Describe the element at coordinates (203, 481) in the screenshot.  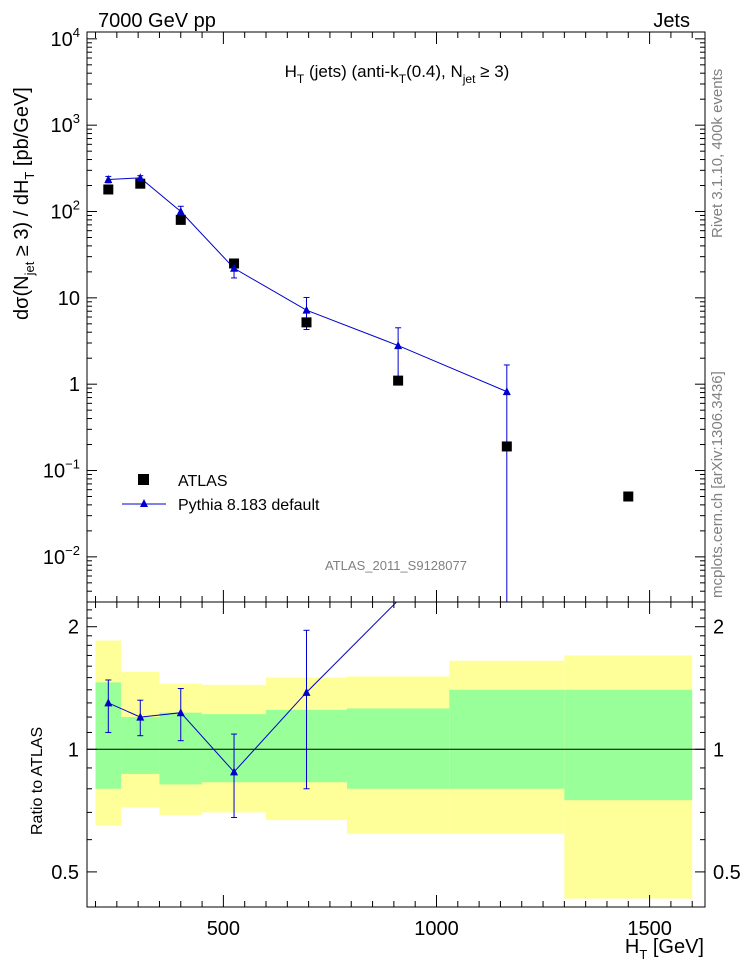
I see `legend-atlas-label: ATLAS` at that location.